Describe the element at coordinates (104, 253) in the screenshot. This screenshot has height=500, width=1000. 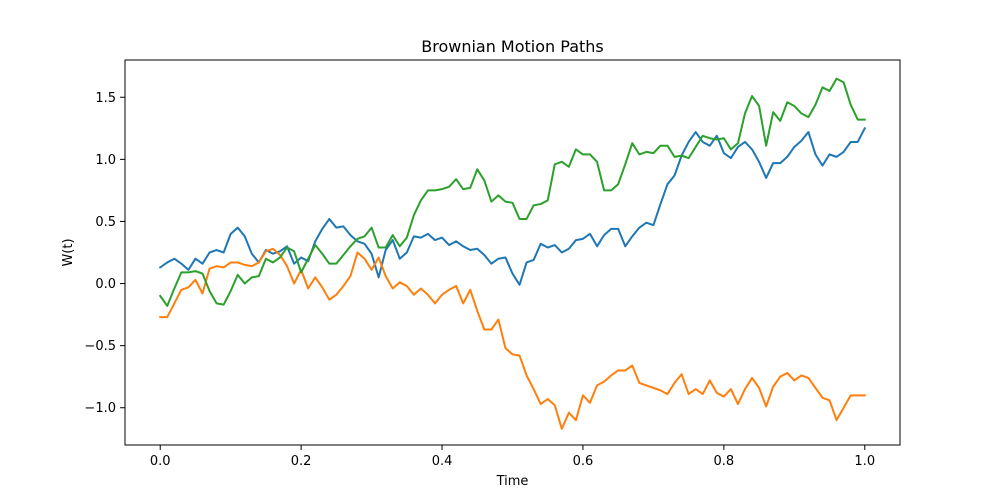
I see `y-axis-ticks: −1.0 −0.5 0.0 0.5 1.0 1.5` at that location.